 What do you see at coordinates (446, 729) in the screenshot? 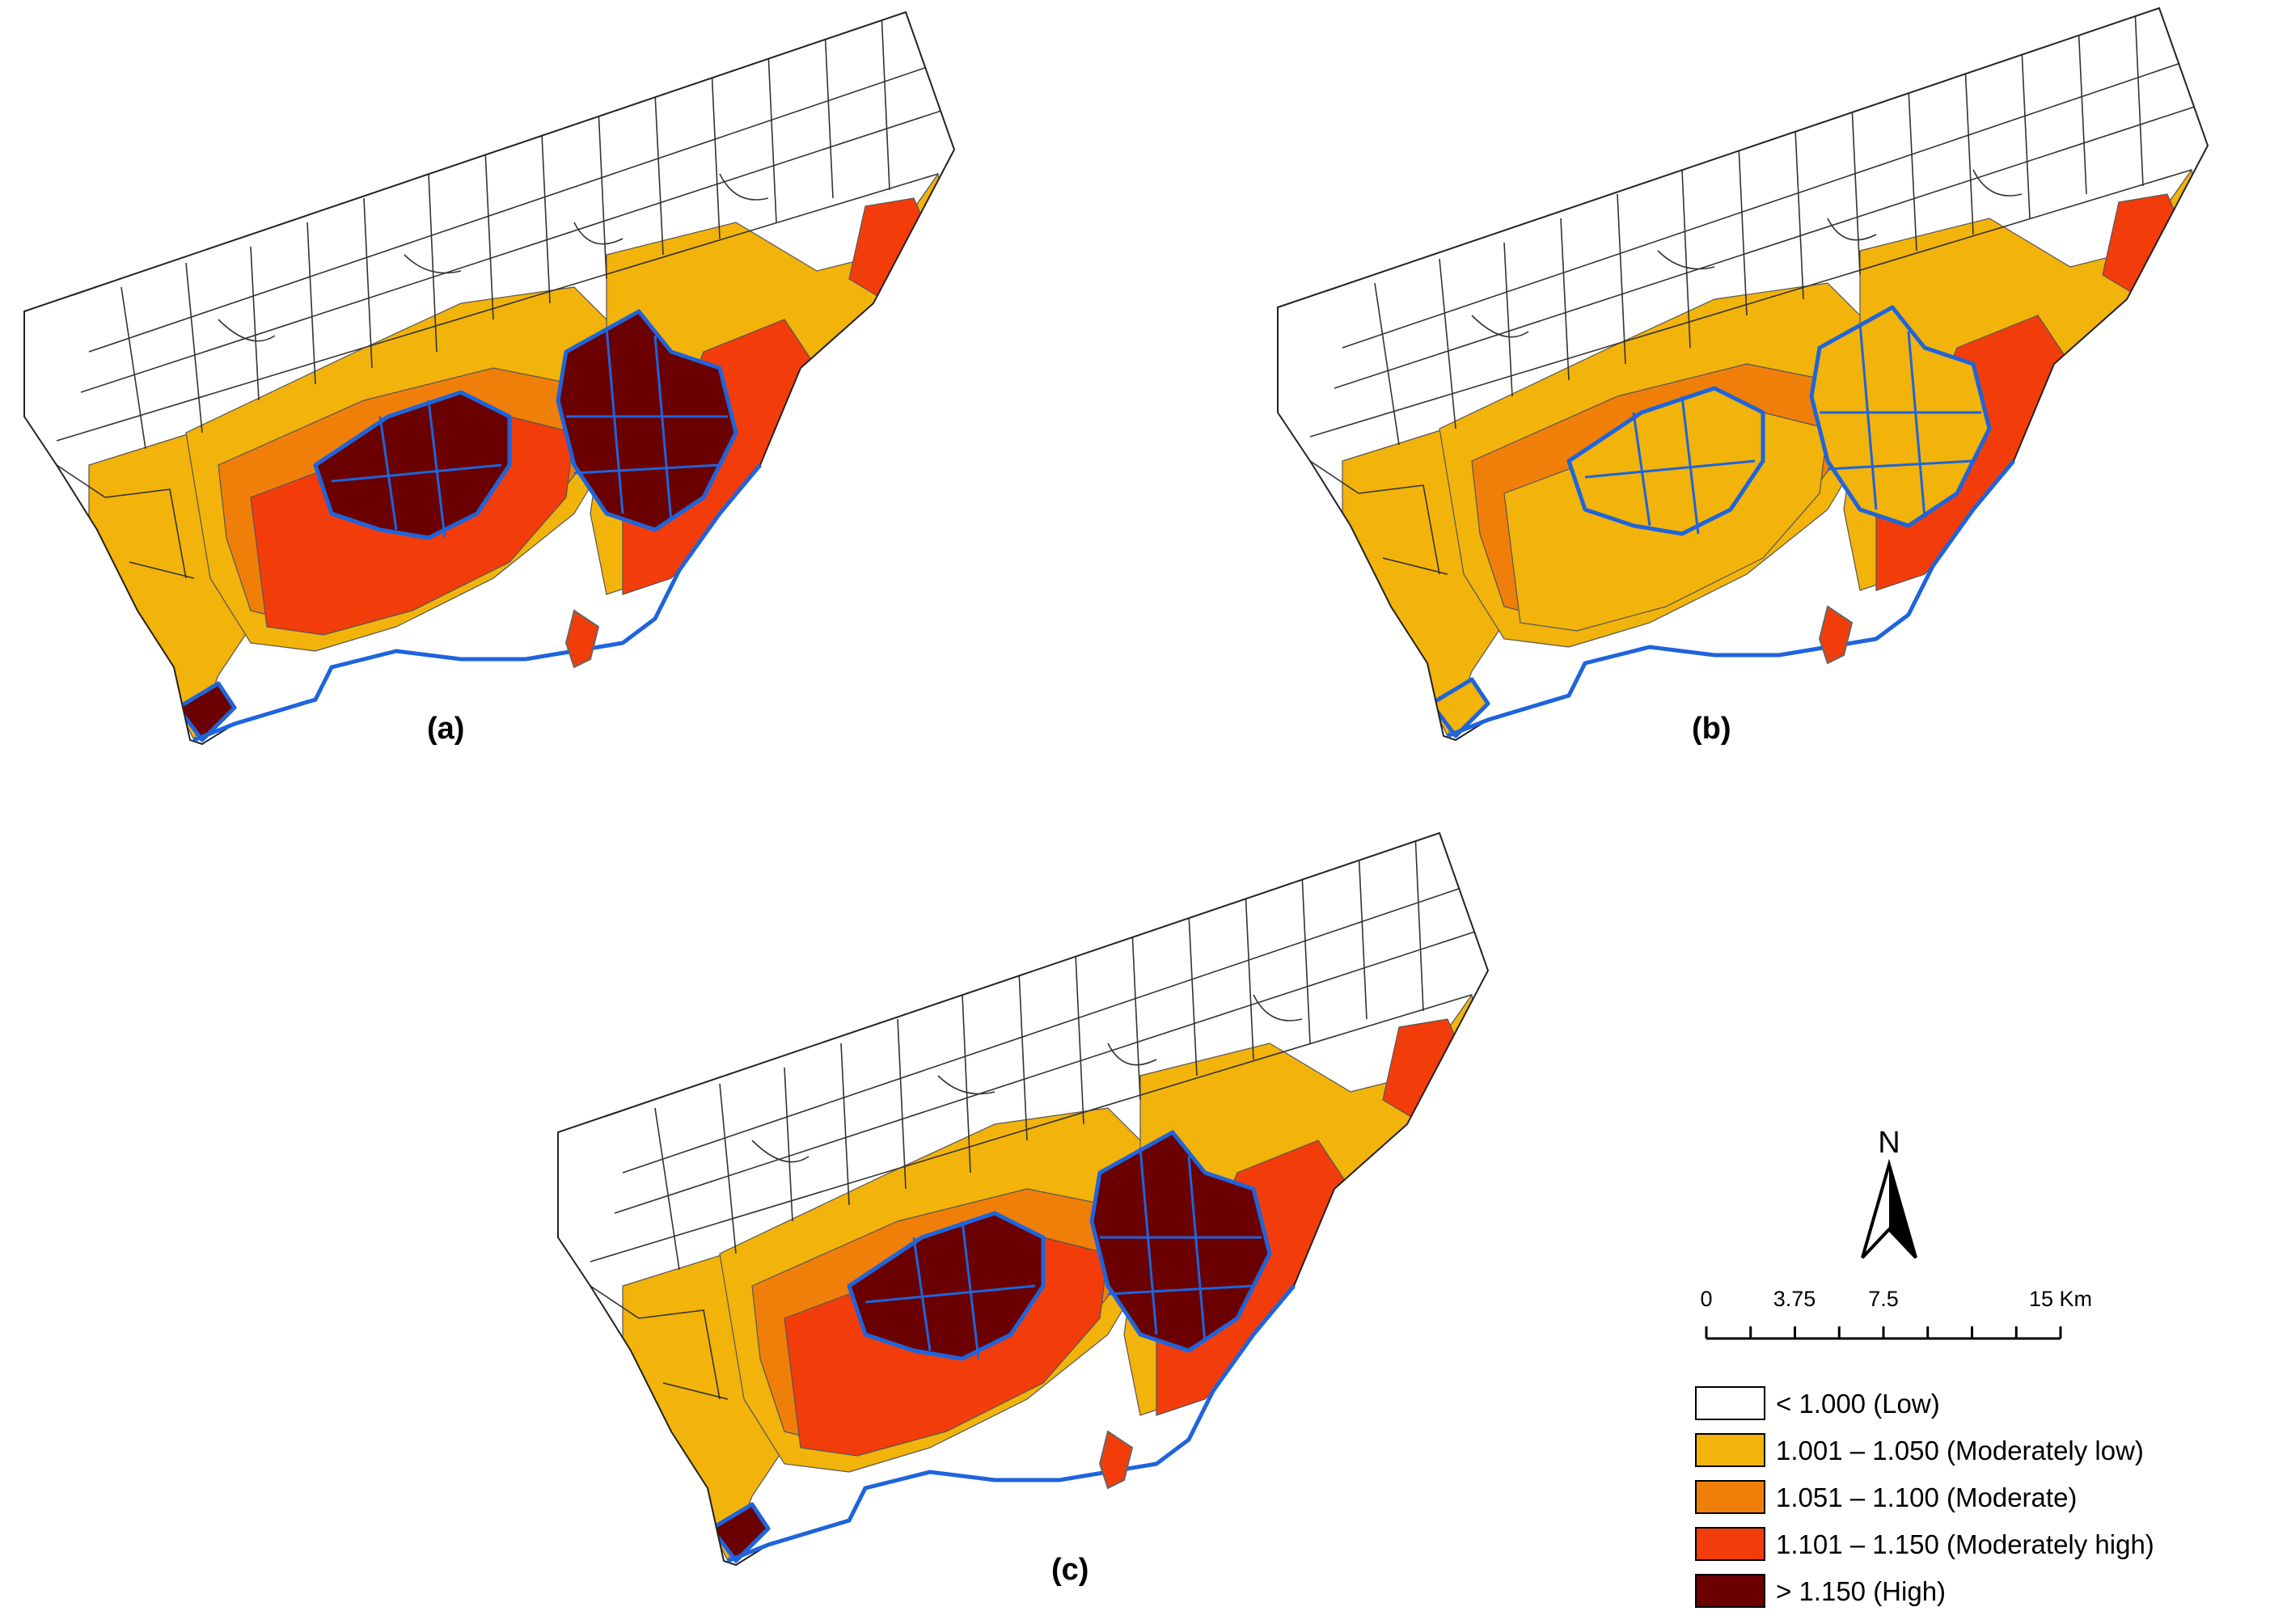
I see `panel-label-a: (a)` at bounding box center [446, 729].